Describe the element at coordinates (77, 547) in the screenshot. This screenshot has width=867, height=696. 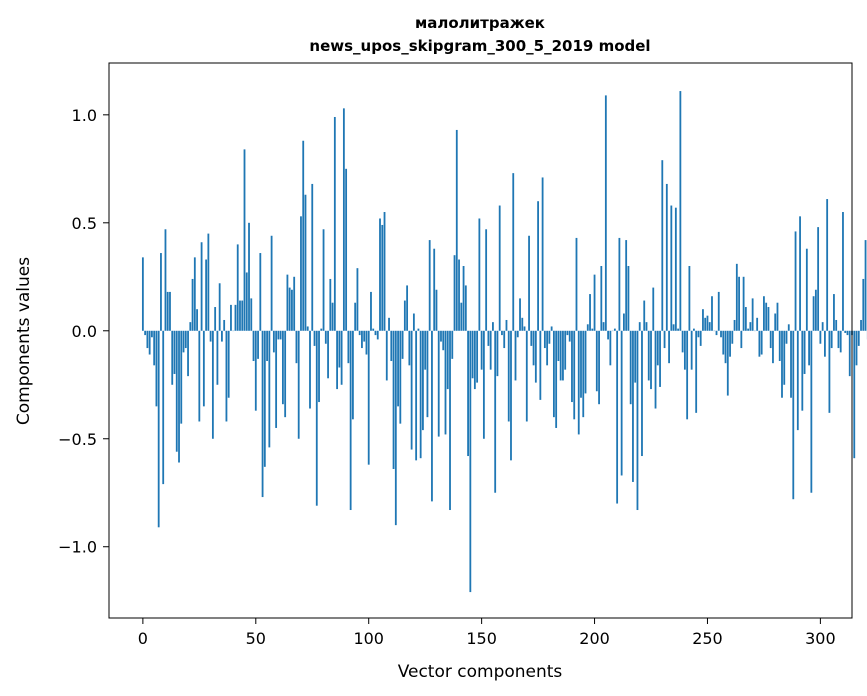
I see `y-tick-label-0: −1.0` at that location.